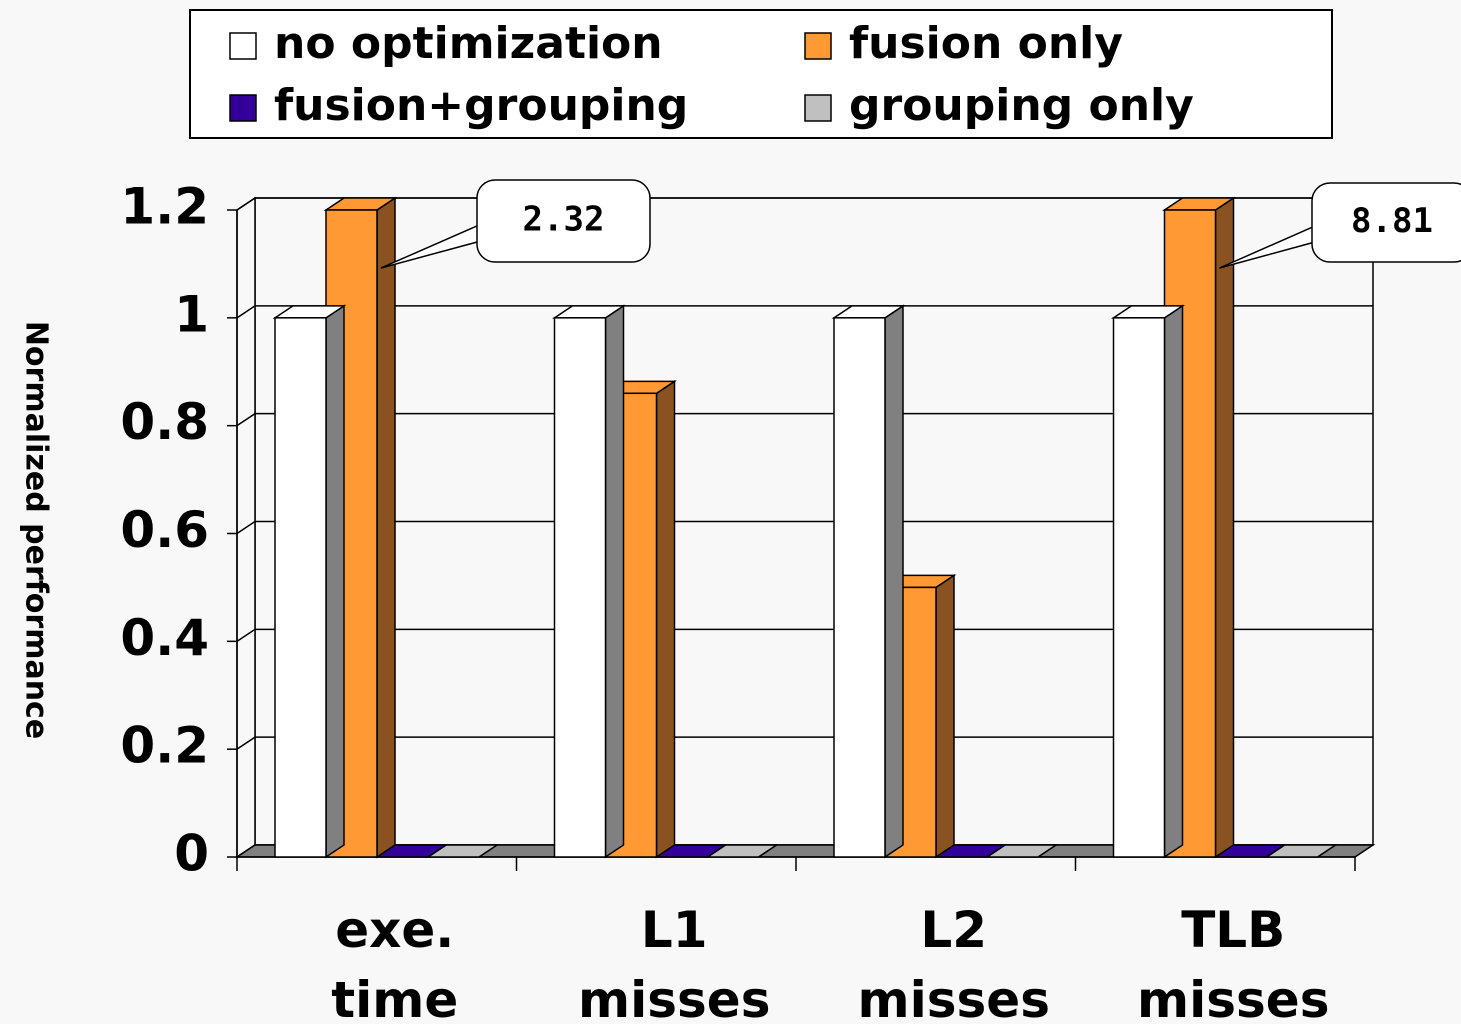 Image resolution: width=1461 pixels, height=1024 pixels. What do you see at coordinates (164, 207) in the screenshot?
I see `y-tick-label: 1.2` at bounding box center [164, 207].